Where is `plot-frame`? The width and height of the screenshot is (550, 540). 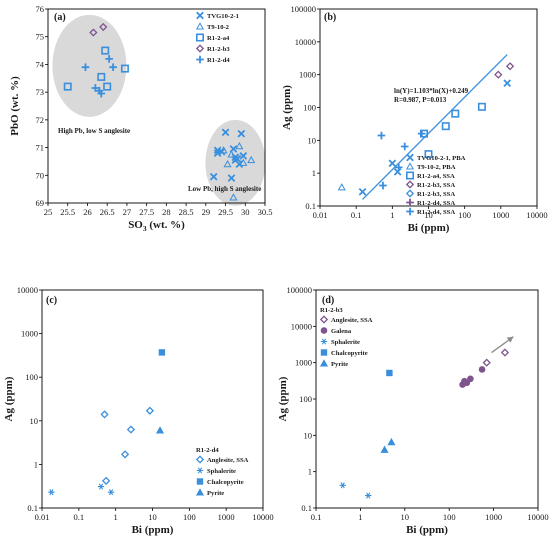 plot-frame is located at coordinates (156, 106).